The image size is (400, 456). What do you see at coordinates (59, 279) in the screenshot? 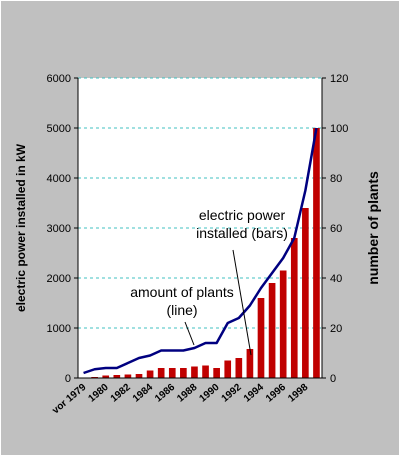
I see `y-tick-label: 2000` at bounding box center [59, 279].